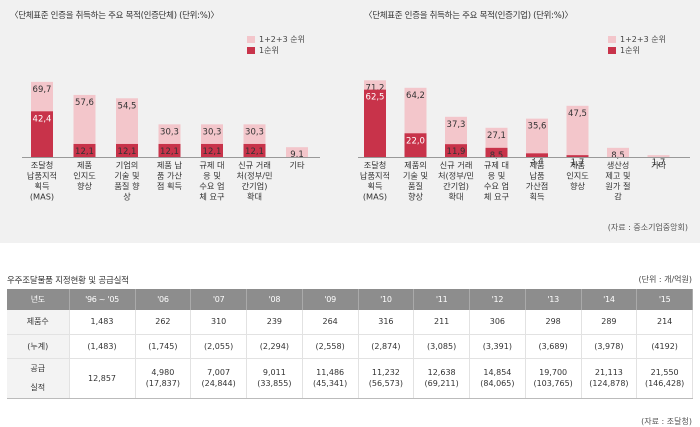 Image resolution: width=700 pixels, height=427 pixels. Describe the element at coordinates (68, 281) in the screenshot. I see `table-title: 우주조달물품 지정현황 및 공급실적` at that location.